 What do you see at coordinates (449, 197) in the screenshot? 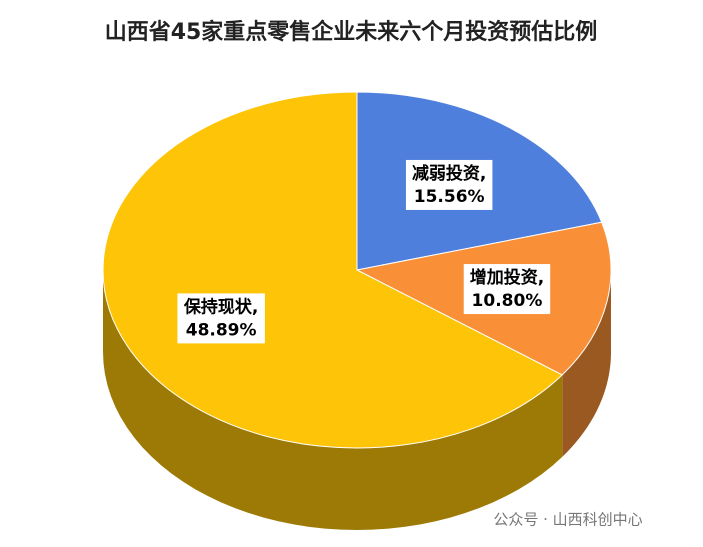
I see `label-value: 15.56%` at bounding box center [449, 197].